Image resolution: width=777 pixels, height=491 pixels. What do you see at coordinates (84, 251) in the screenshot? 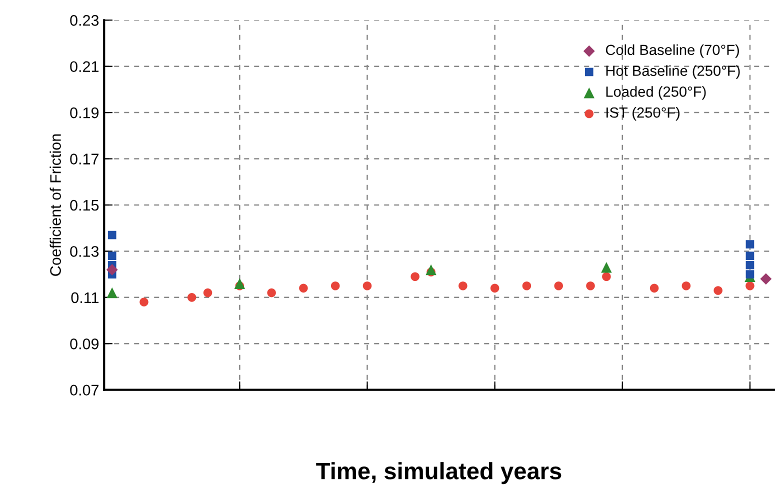
I see `y-tick-label: 0.13` at bounding box center [84, 251].